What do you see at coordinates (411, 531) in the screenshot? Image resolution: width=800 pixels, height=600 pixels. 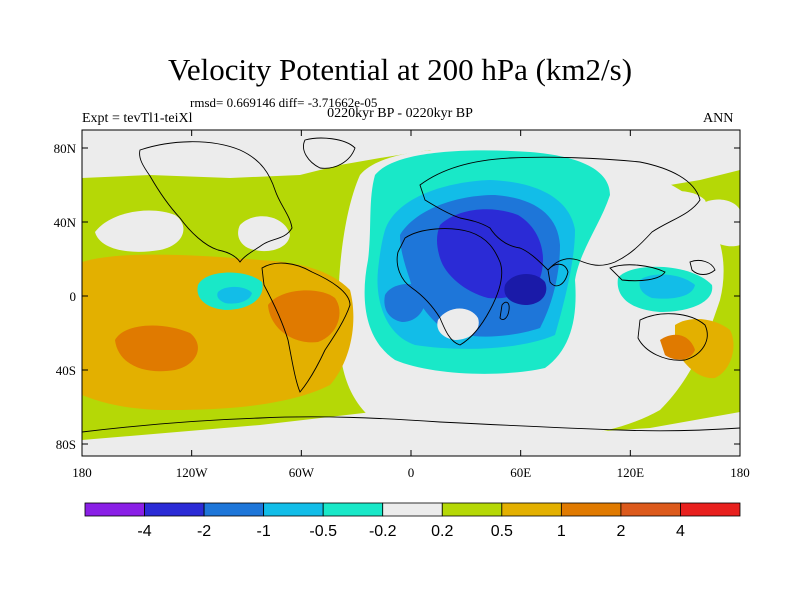 I see `colorbar-labels: -4 -2 -1 -0.5 -0.2 0.2 0.5 1 2 4` at bounding box center [411, 531].